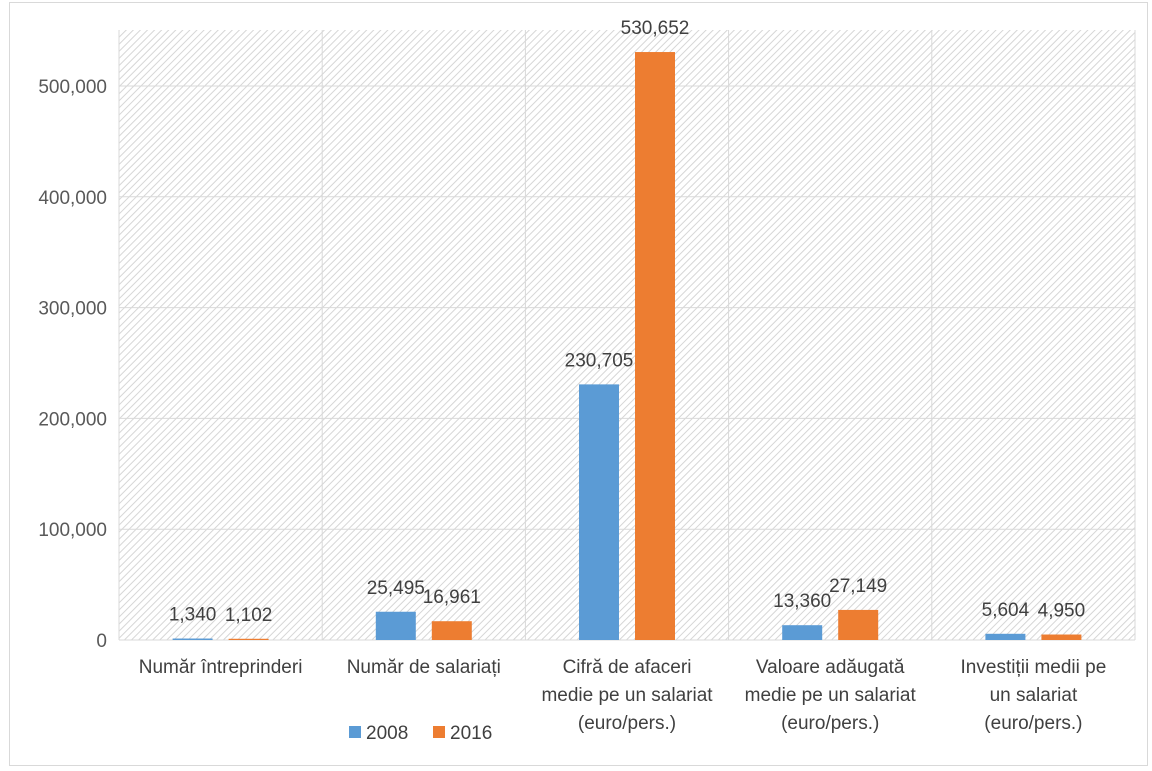 This screenshot has height=771, width=1152. What do you see at coordinates (221, 667) in the screenshot?
I see `category-label: Număr întreprinderi` at bounding box center [221, 667].